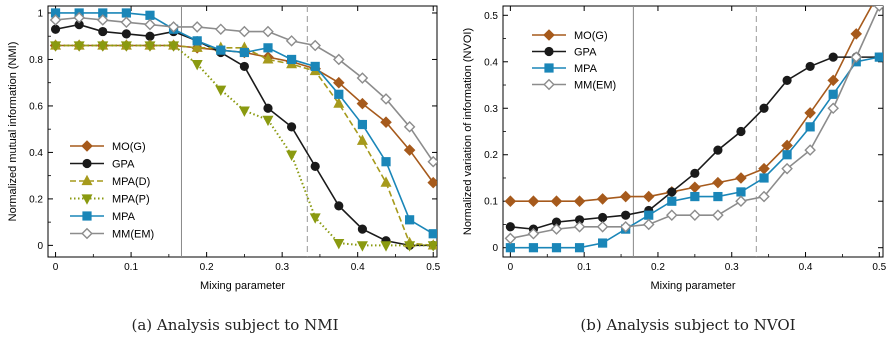  I want to click on legend-label: MPA, so click(586, 69).